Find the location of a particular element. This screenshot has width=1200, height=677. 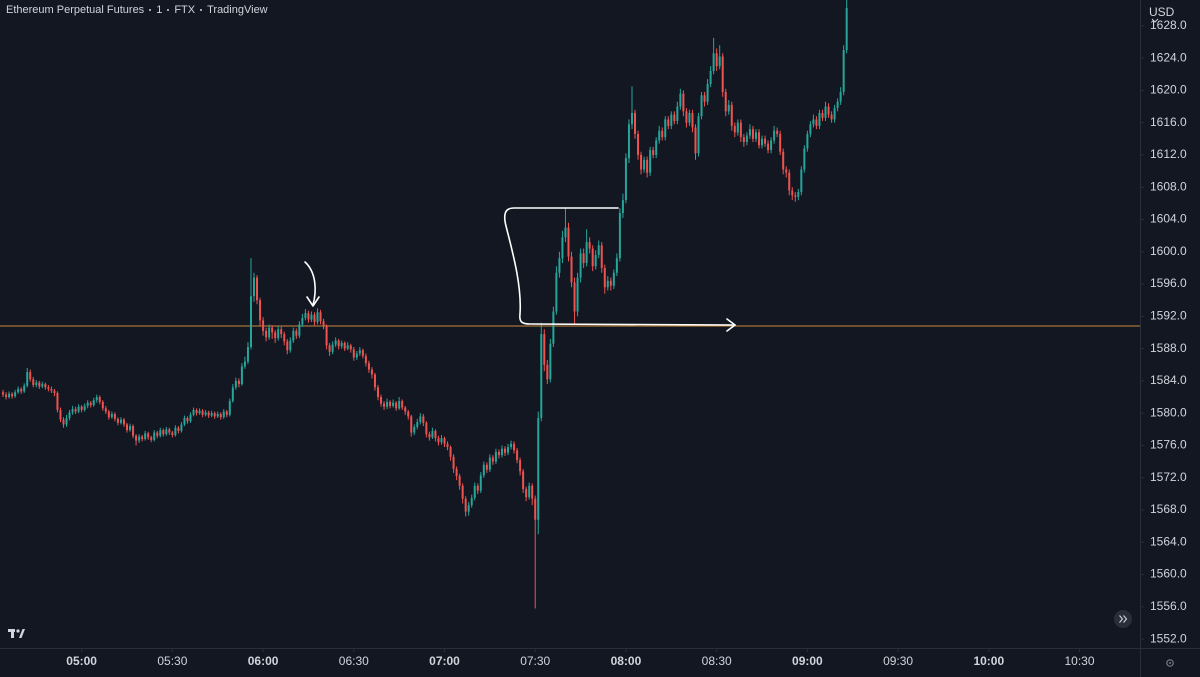

x-tick-label: 08:30 is located at coordinates (717, 661).